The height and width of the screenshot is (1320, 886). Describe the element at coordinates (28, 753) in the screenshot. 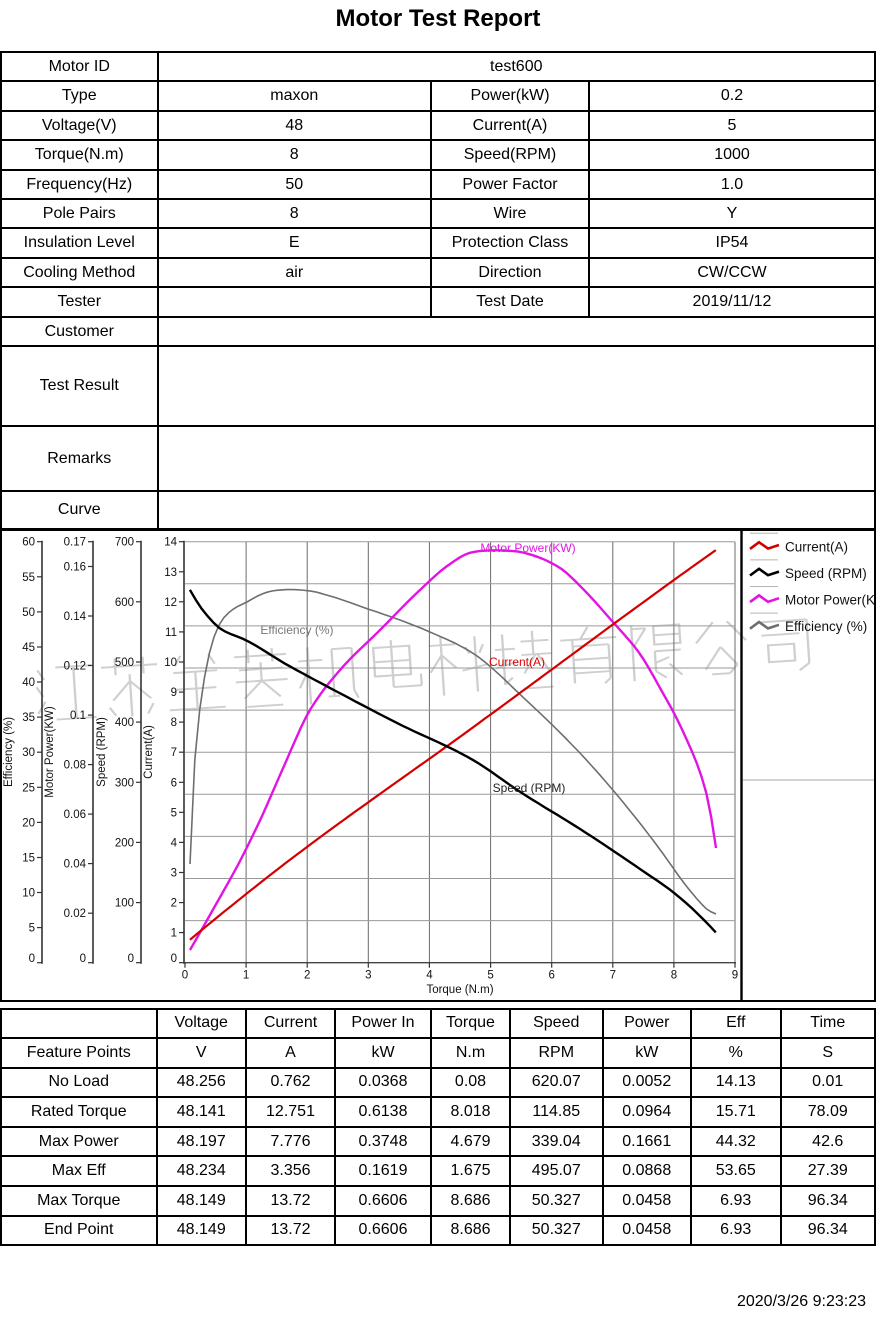

I see `svg-text: 30` at that location.